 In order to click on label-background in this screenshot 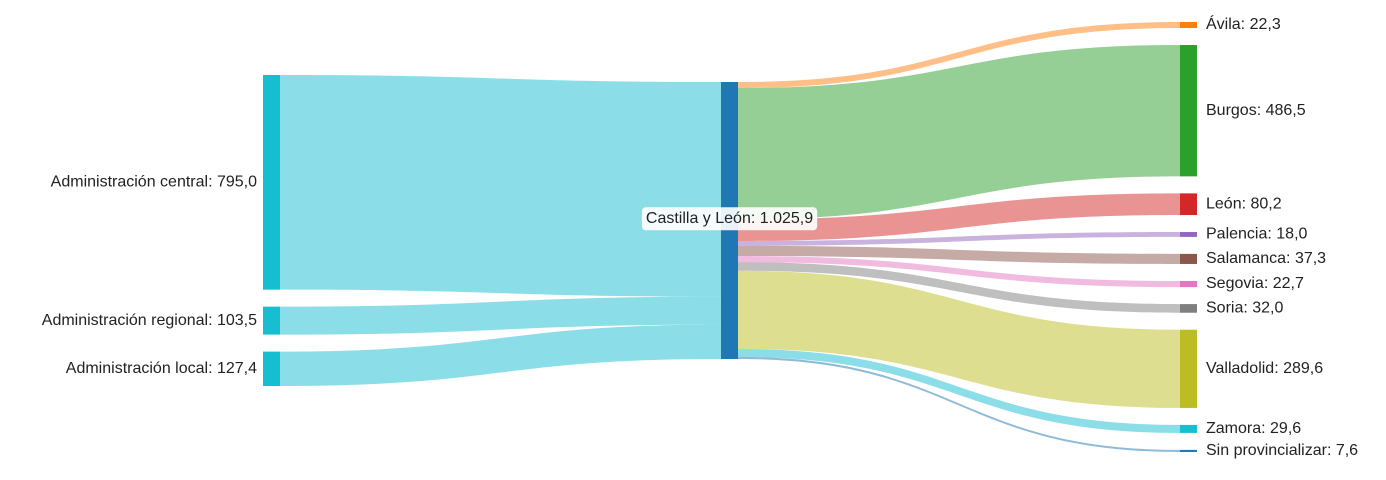, I will do `click(729, 219)`.